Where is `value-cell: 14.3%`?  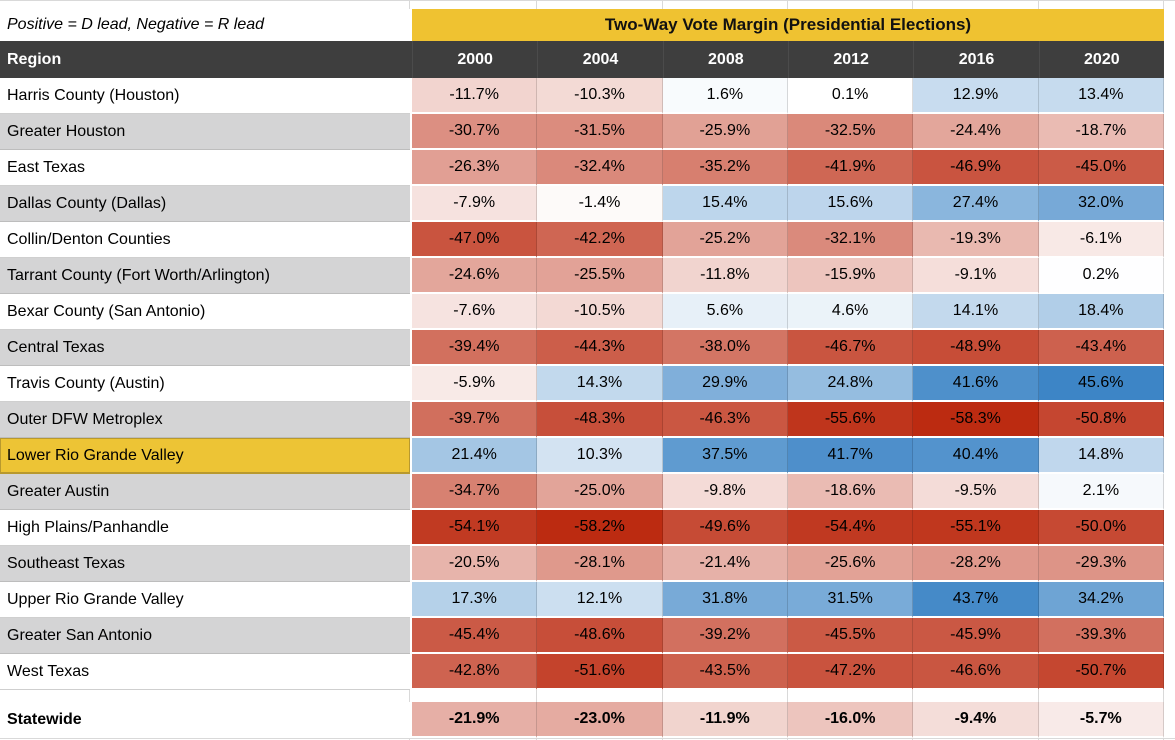
value-cell: 14.3% is located at coordinates (600, 384).